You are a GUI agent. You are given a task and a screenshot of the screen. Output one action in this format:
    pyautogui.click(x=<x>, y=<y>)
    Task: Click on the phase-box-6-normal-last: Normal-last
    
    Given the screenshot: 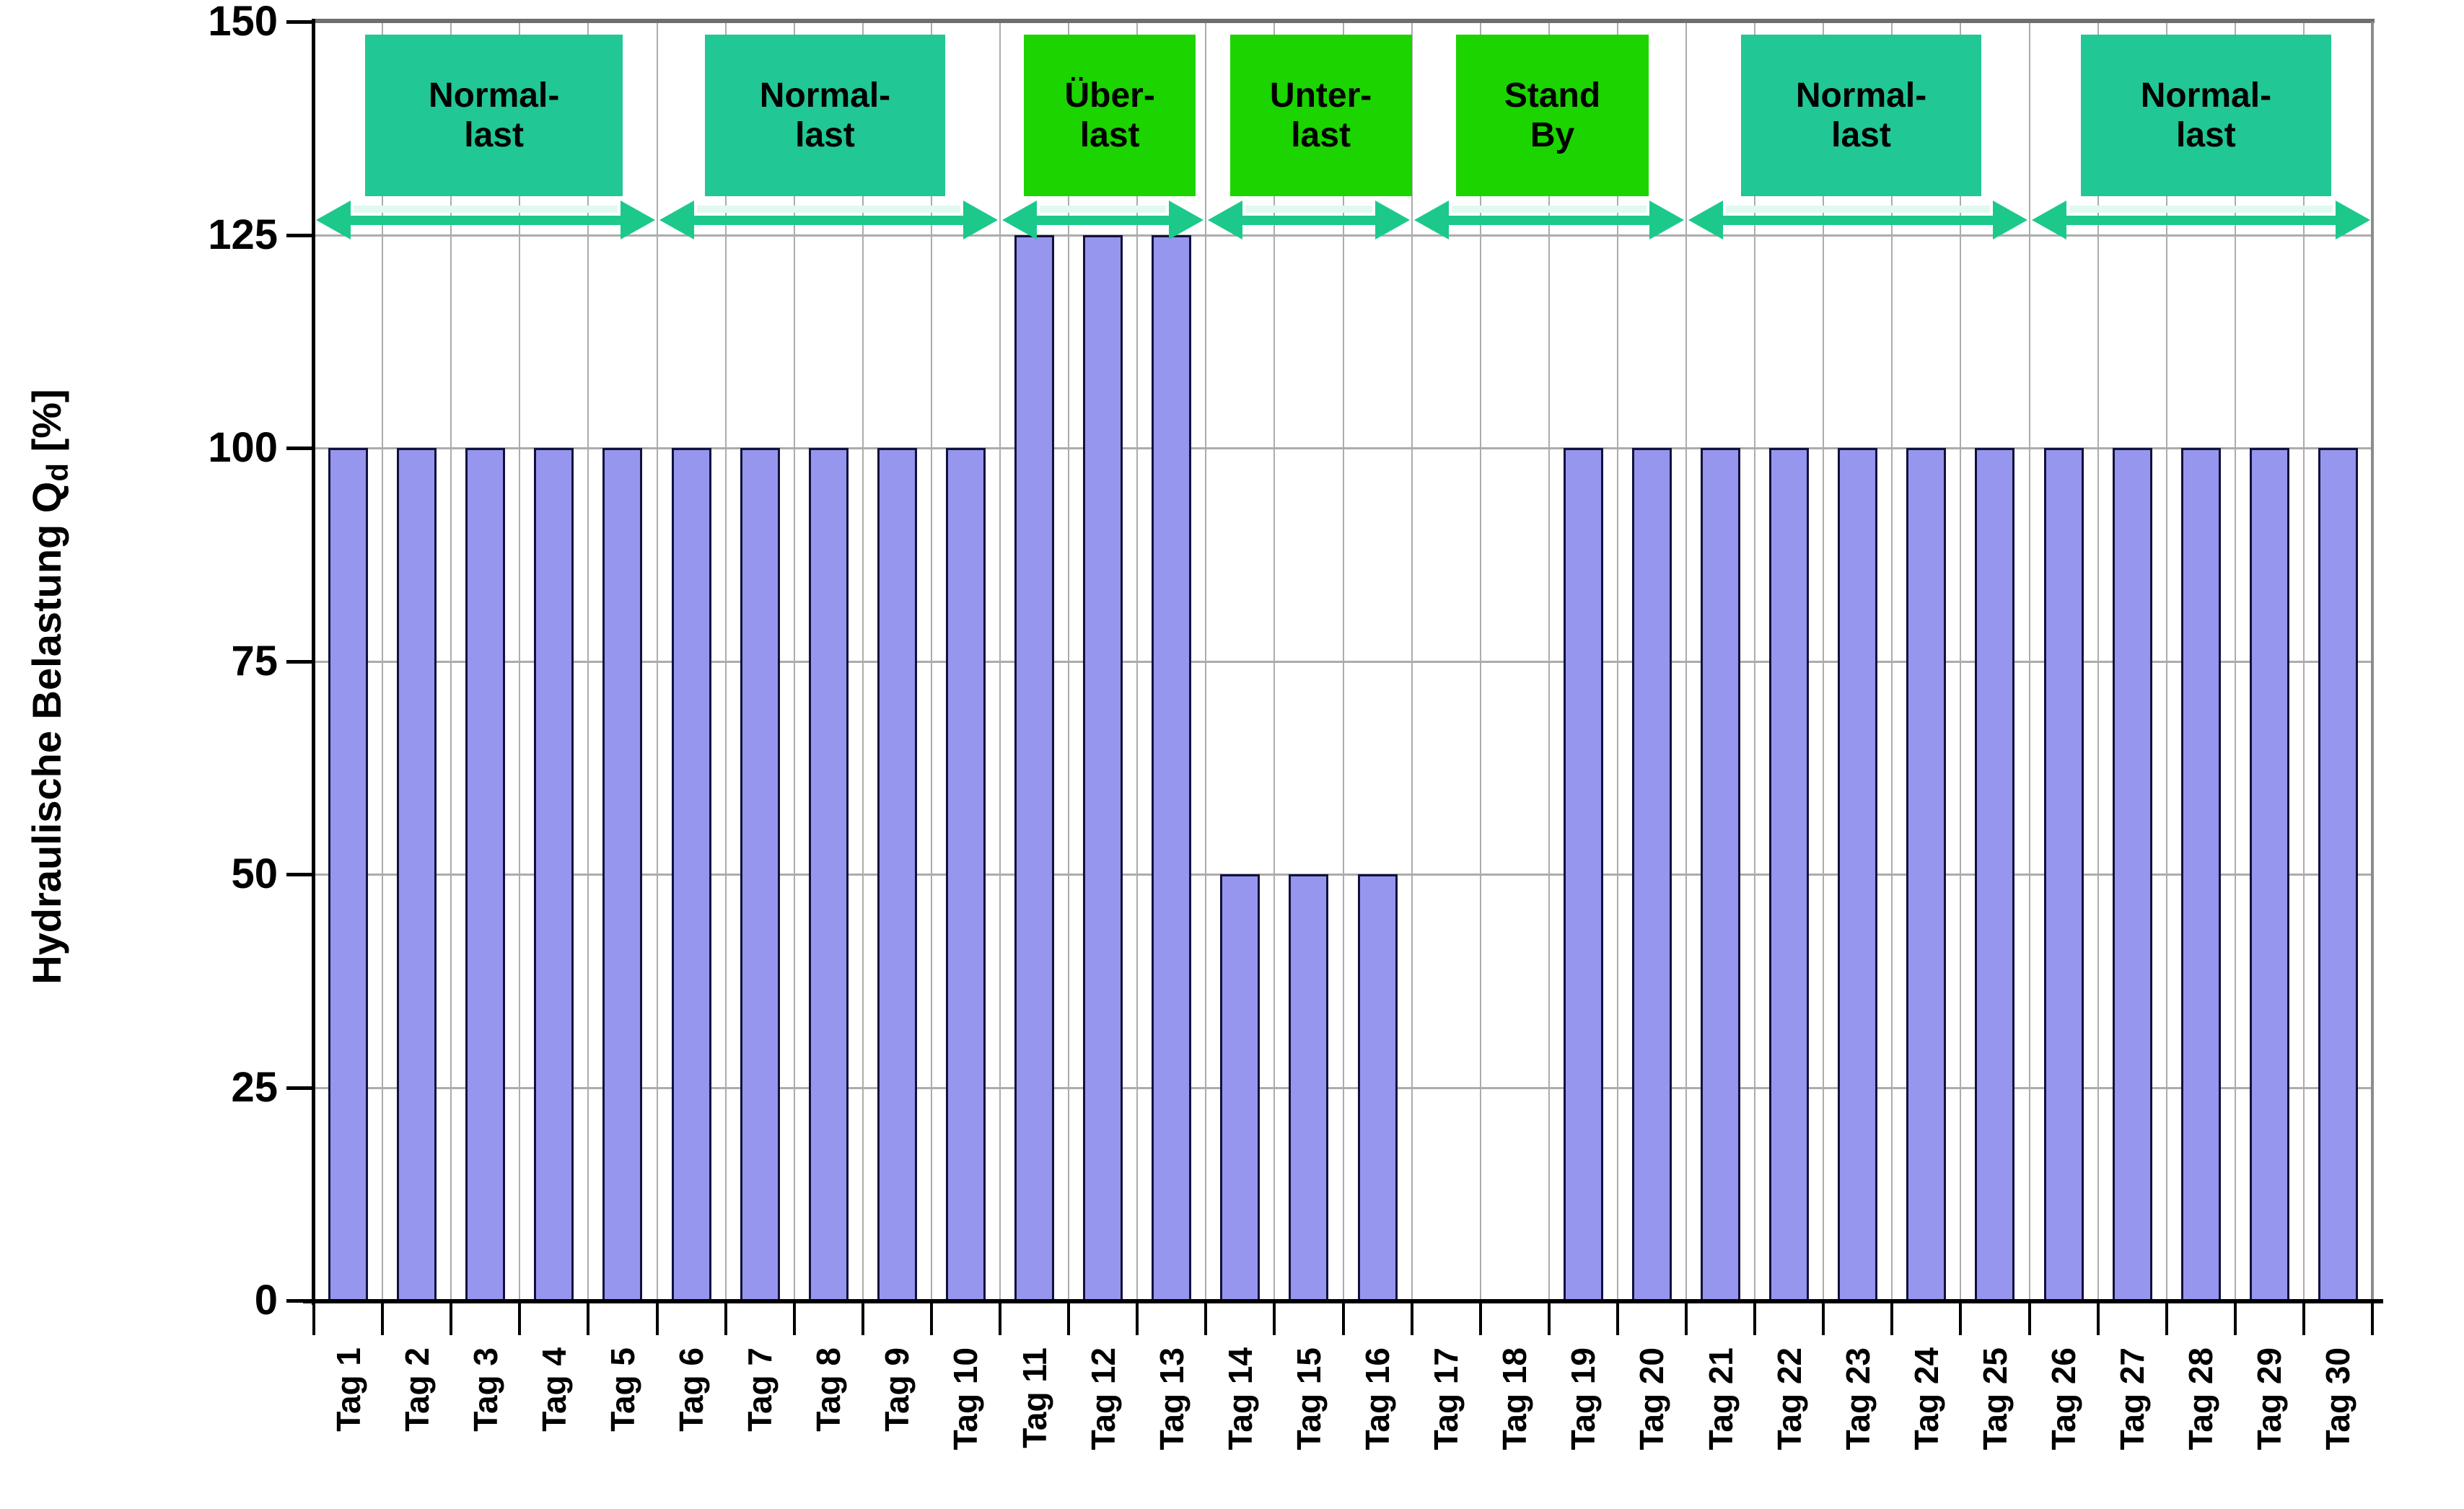 What is the action you would take?
    pyautogui.click(x=1861, y=115)
    